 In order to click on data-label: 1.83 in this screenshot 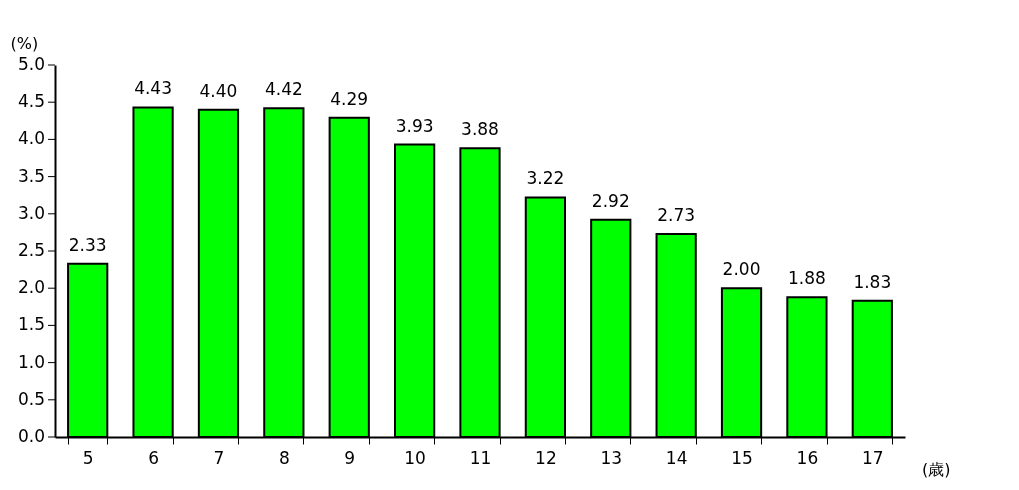, I will do `click(872, 281)`.